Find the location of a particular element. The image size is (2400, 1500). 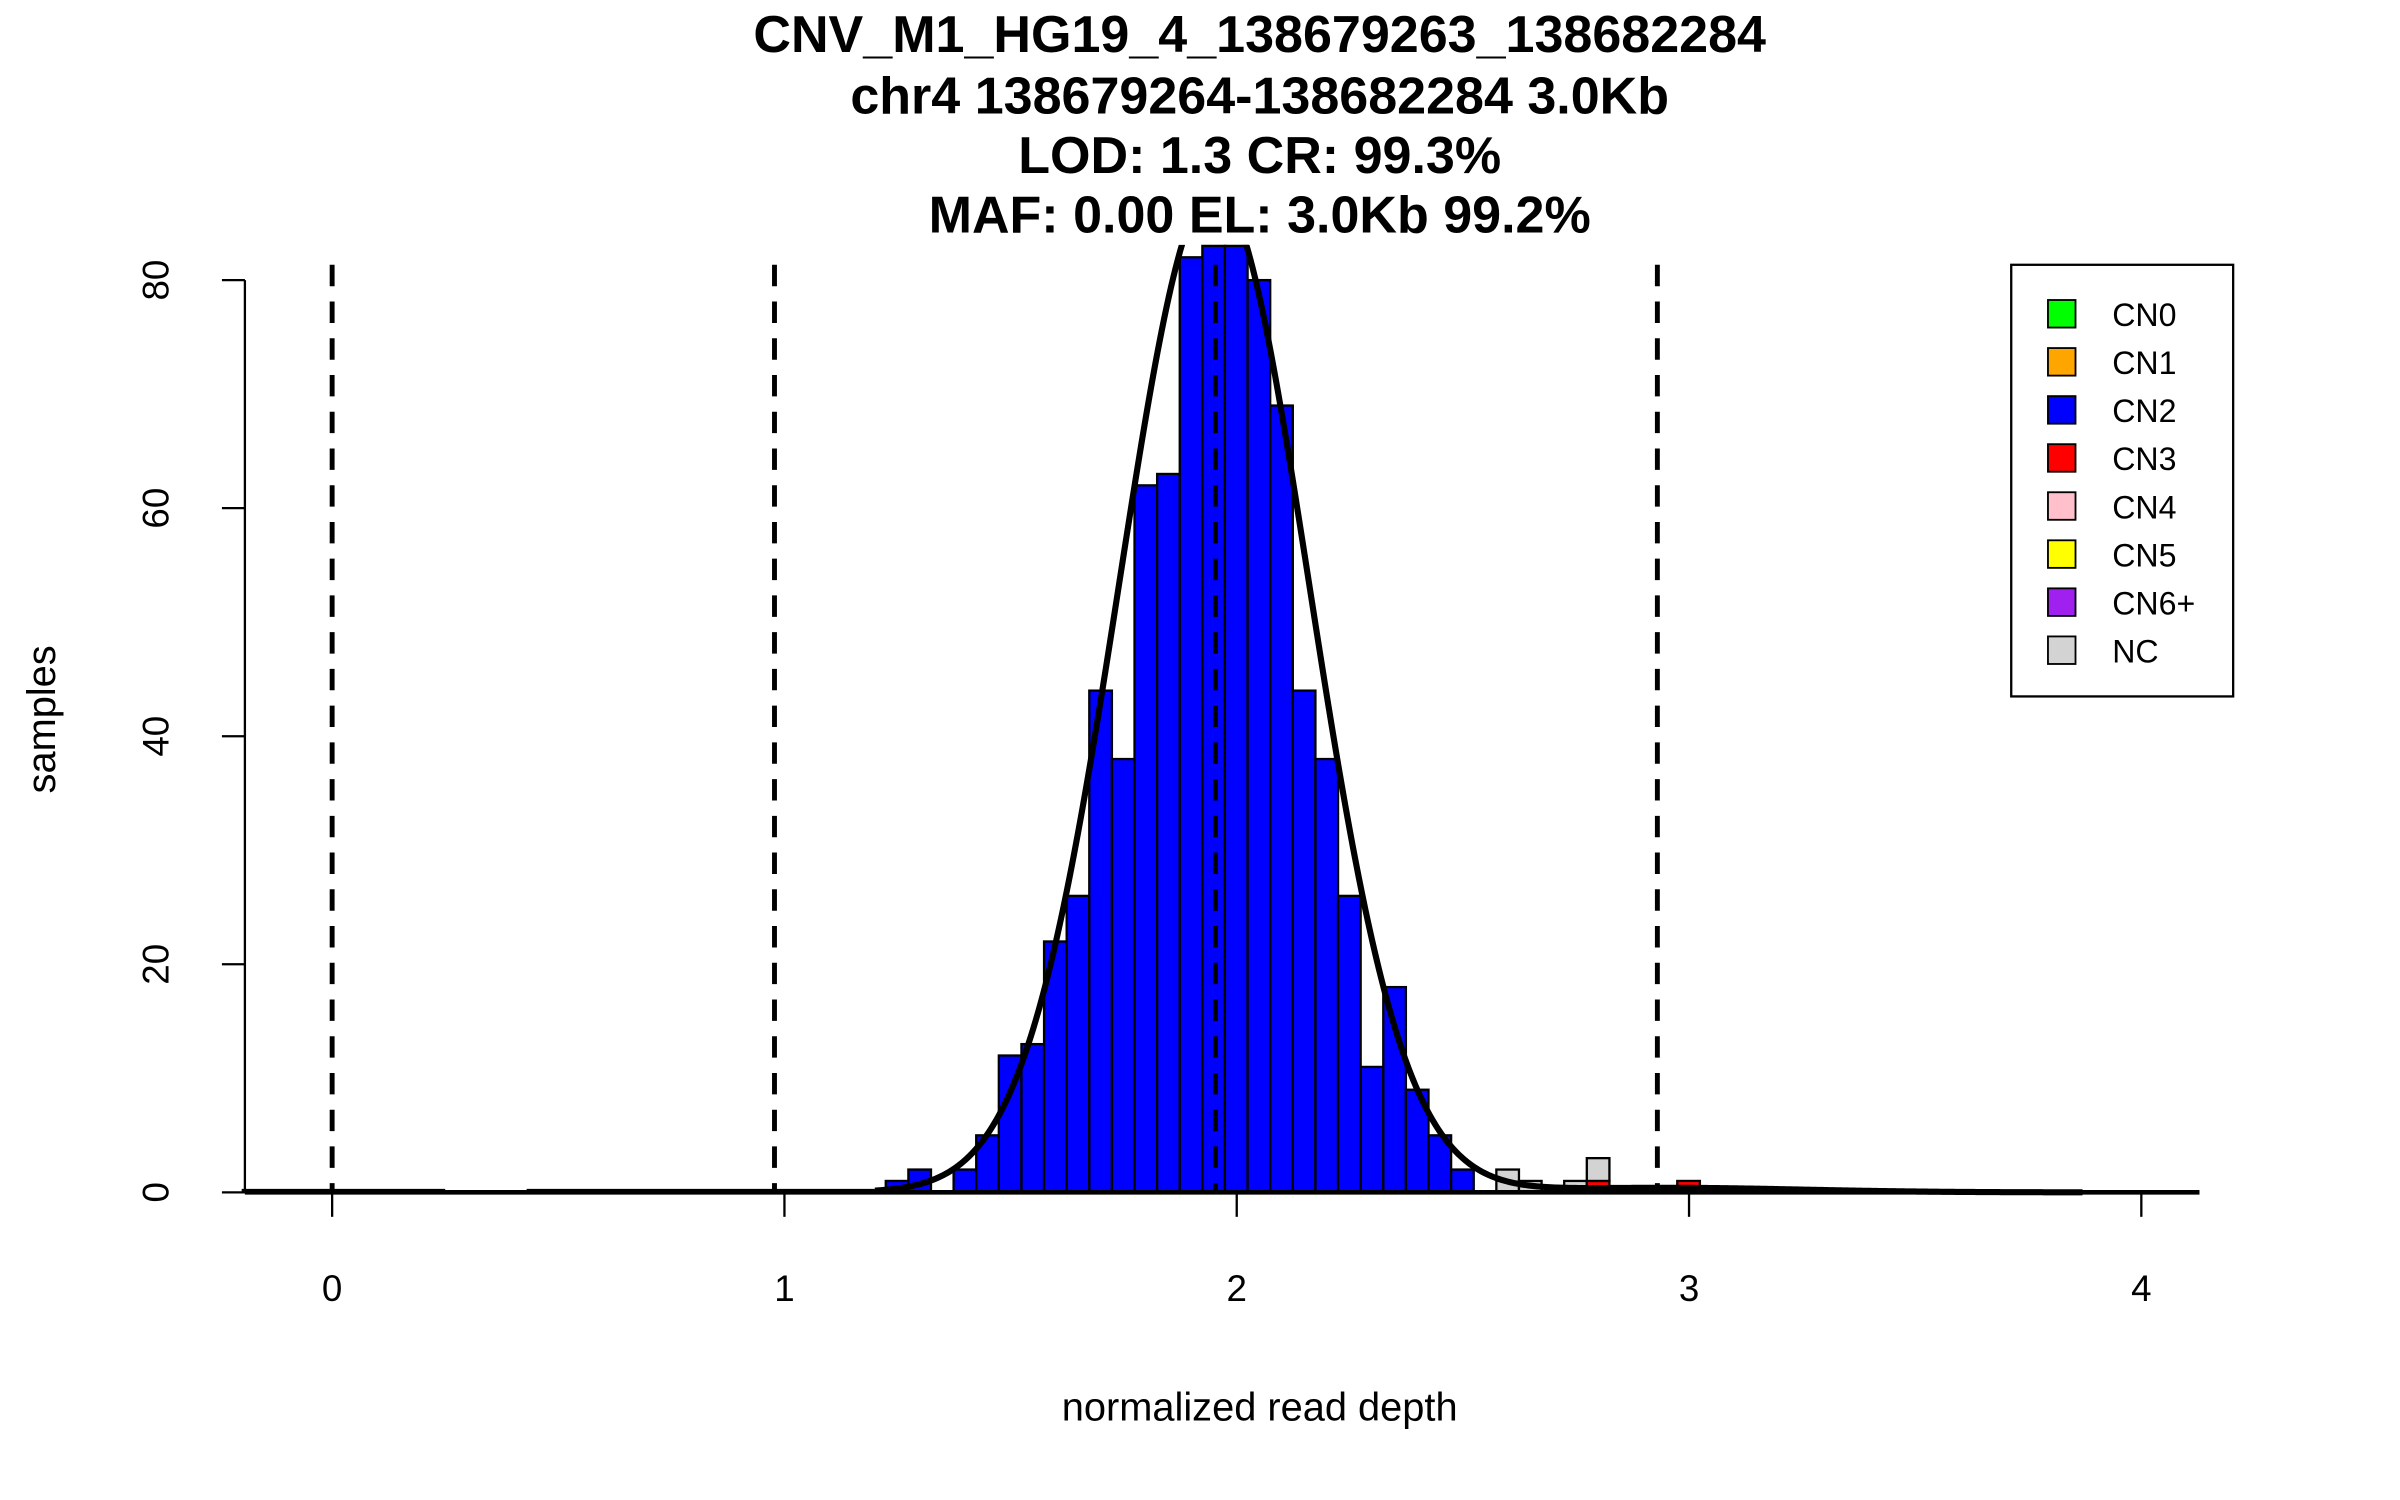

x-tick-label: 2 is located at coordinates (1237, 1288).